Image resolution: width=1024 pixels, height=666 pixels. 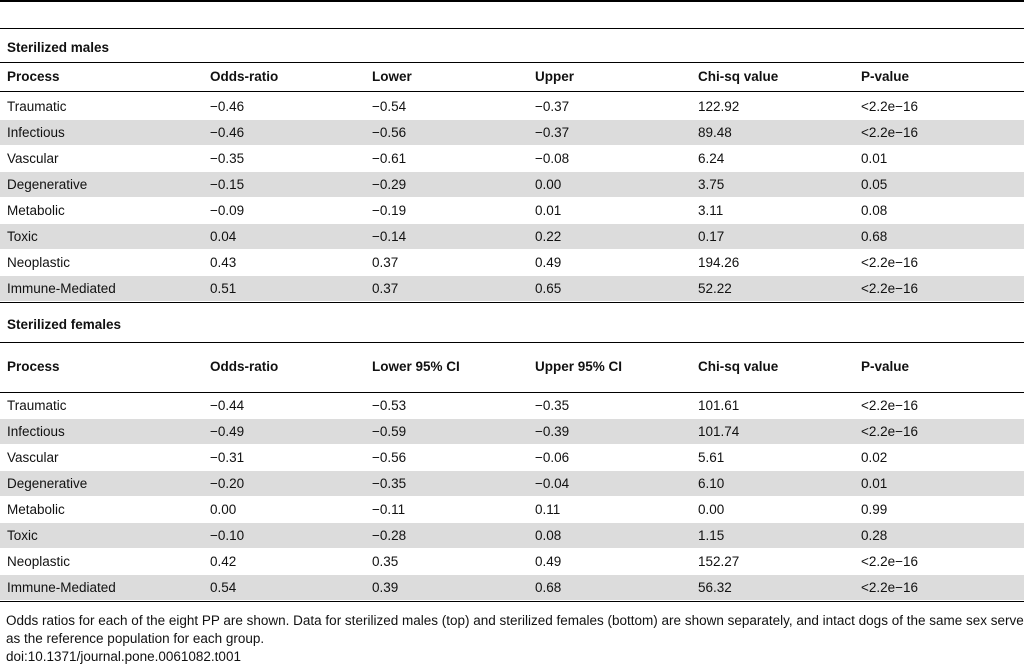 I want to click on table-cell: 1.15, so click(x=711, y=535).